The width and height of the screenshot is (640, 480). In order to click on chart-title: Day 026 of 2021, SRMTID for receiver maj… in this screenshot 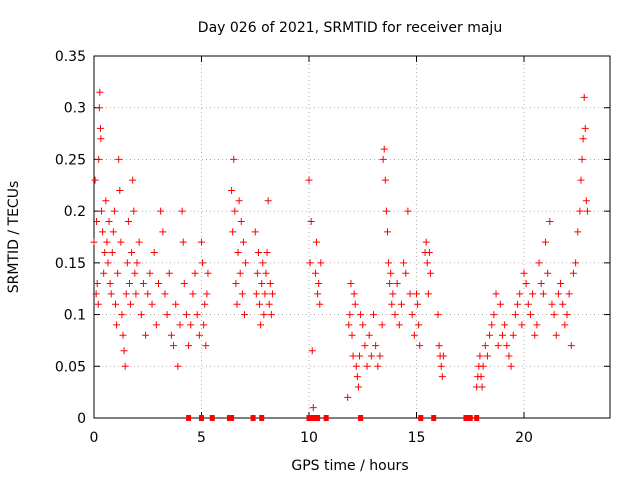, I will do `click(350, 28)`.